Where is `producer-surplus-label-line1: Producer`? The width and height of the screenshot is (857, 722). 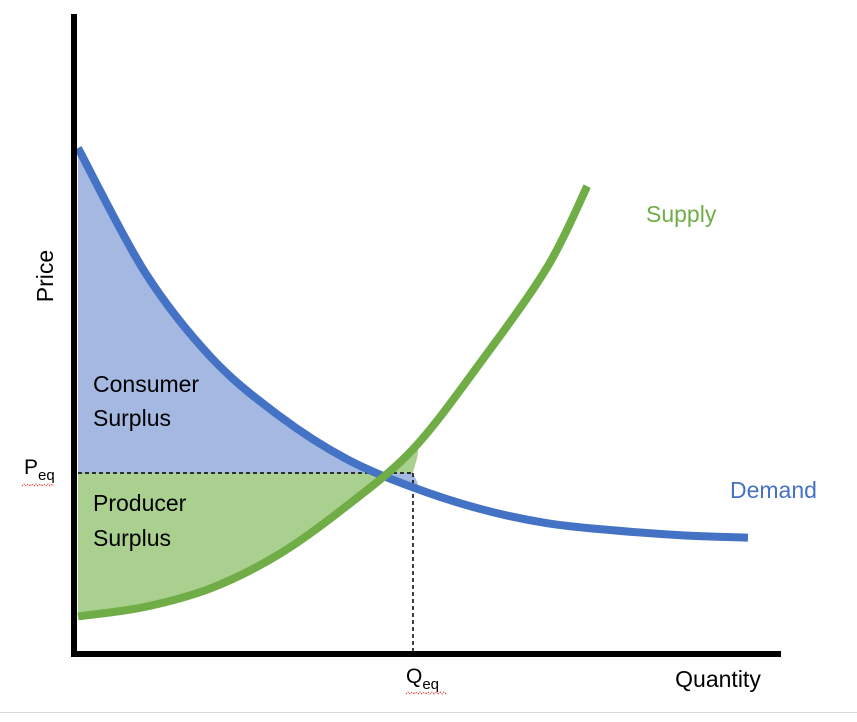
producer-surplus-label-line1: Producer is located at coordinates (140, 503).